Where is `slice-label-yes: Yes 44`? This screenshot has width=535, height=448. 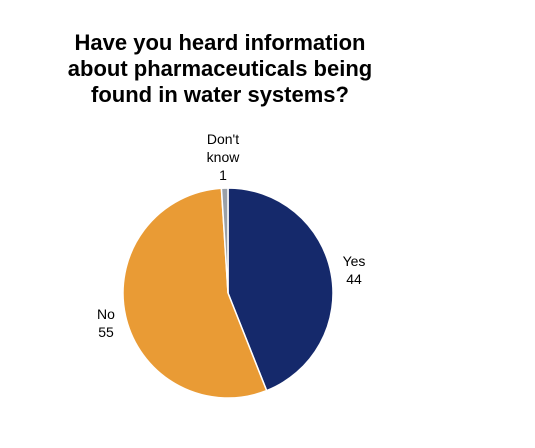
slice-label-yes: Yes 44 is located at coordinates (354, 270).